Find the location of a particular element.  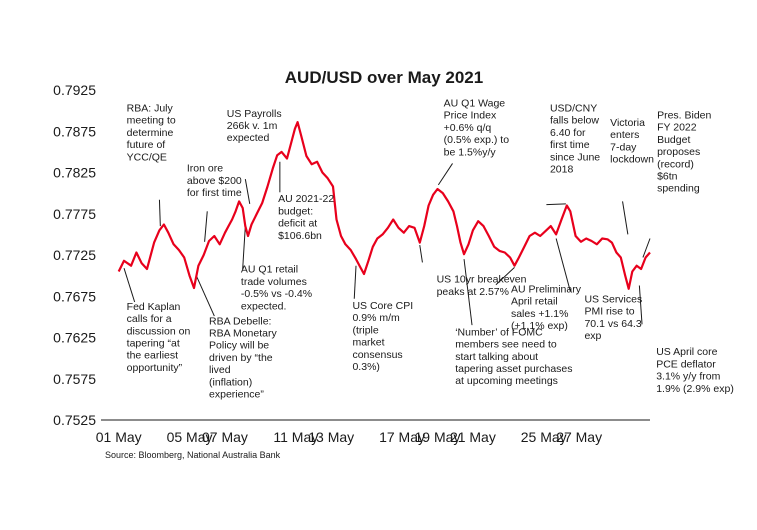

annotation: Iron ore above $200 for first time is located at coordinates (214, 181).